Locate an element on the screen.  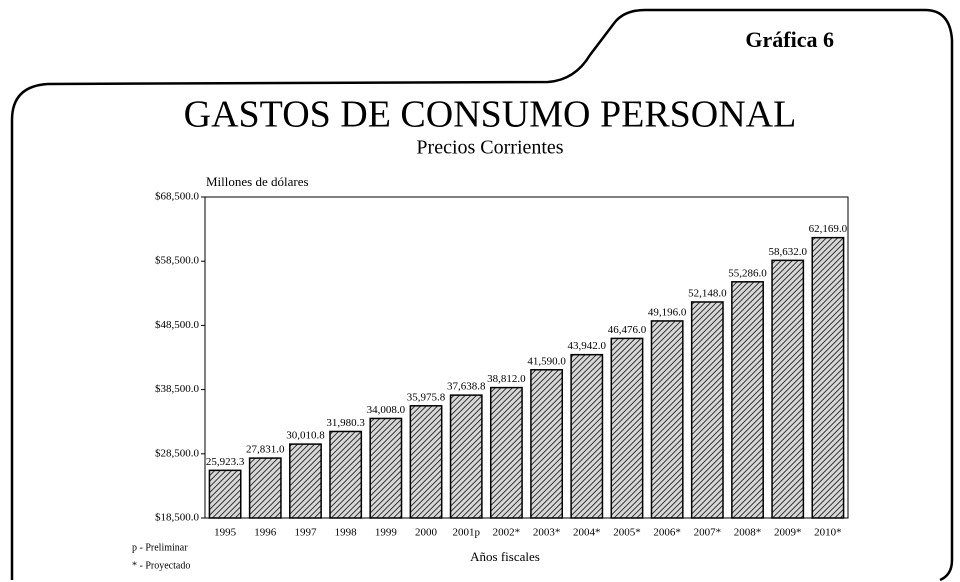
chart-subtitle: Precios Corrientes is located at coordinates (489, 148).